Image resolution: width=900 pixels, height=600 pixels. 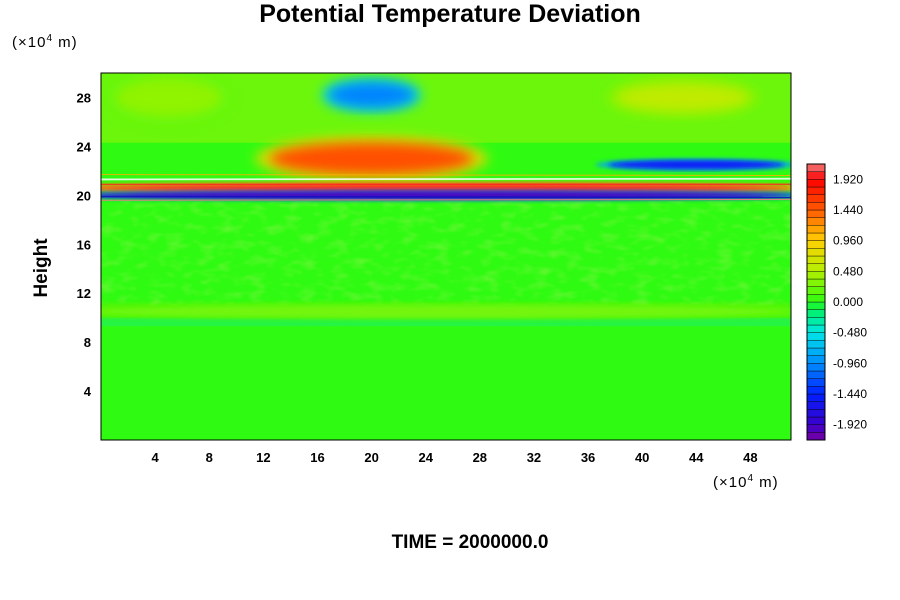 I want to click on colorbar-tick-label: 0.000, so click(x=848, y=302).